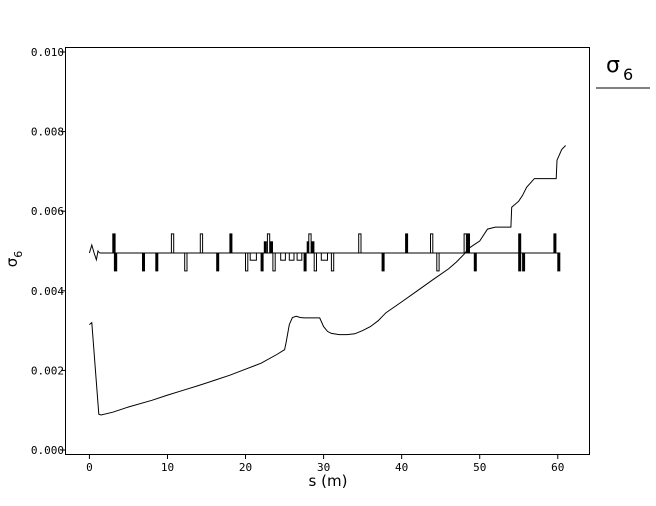  Describe the element at coordinates (613, 65) in the screenshot. I see `legend-symbol: σ` at that location.